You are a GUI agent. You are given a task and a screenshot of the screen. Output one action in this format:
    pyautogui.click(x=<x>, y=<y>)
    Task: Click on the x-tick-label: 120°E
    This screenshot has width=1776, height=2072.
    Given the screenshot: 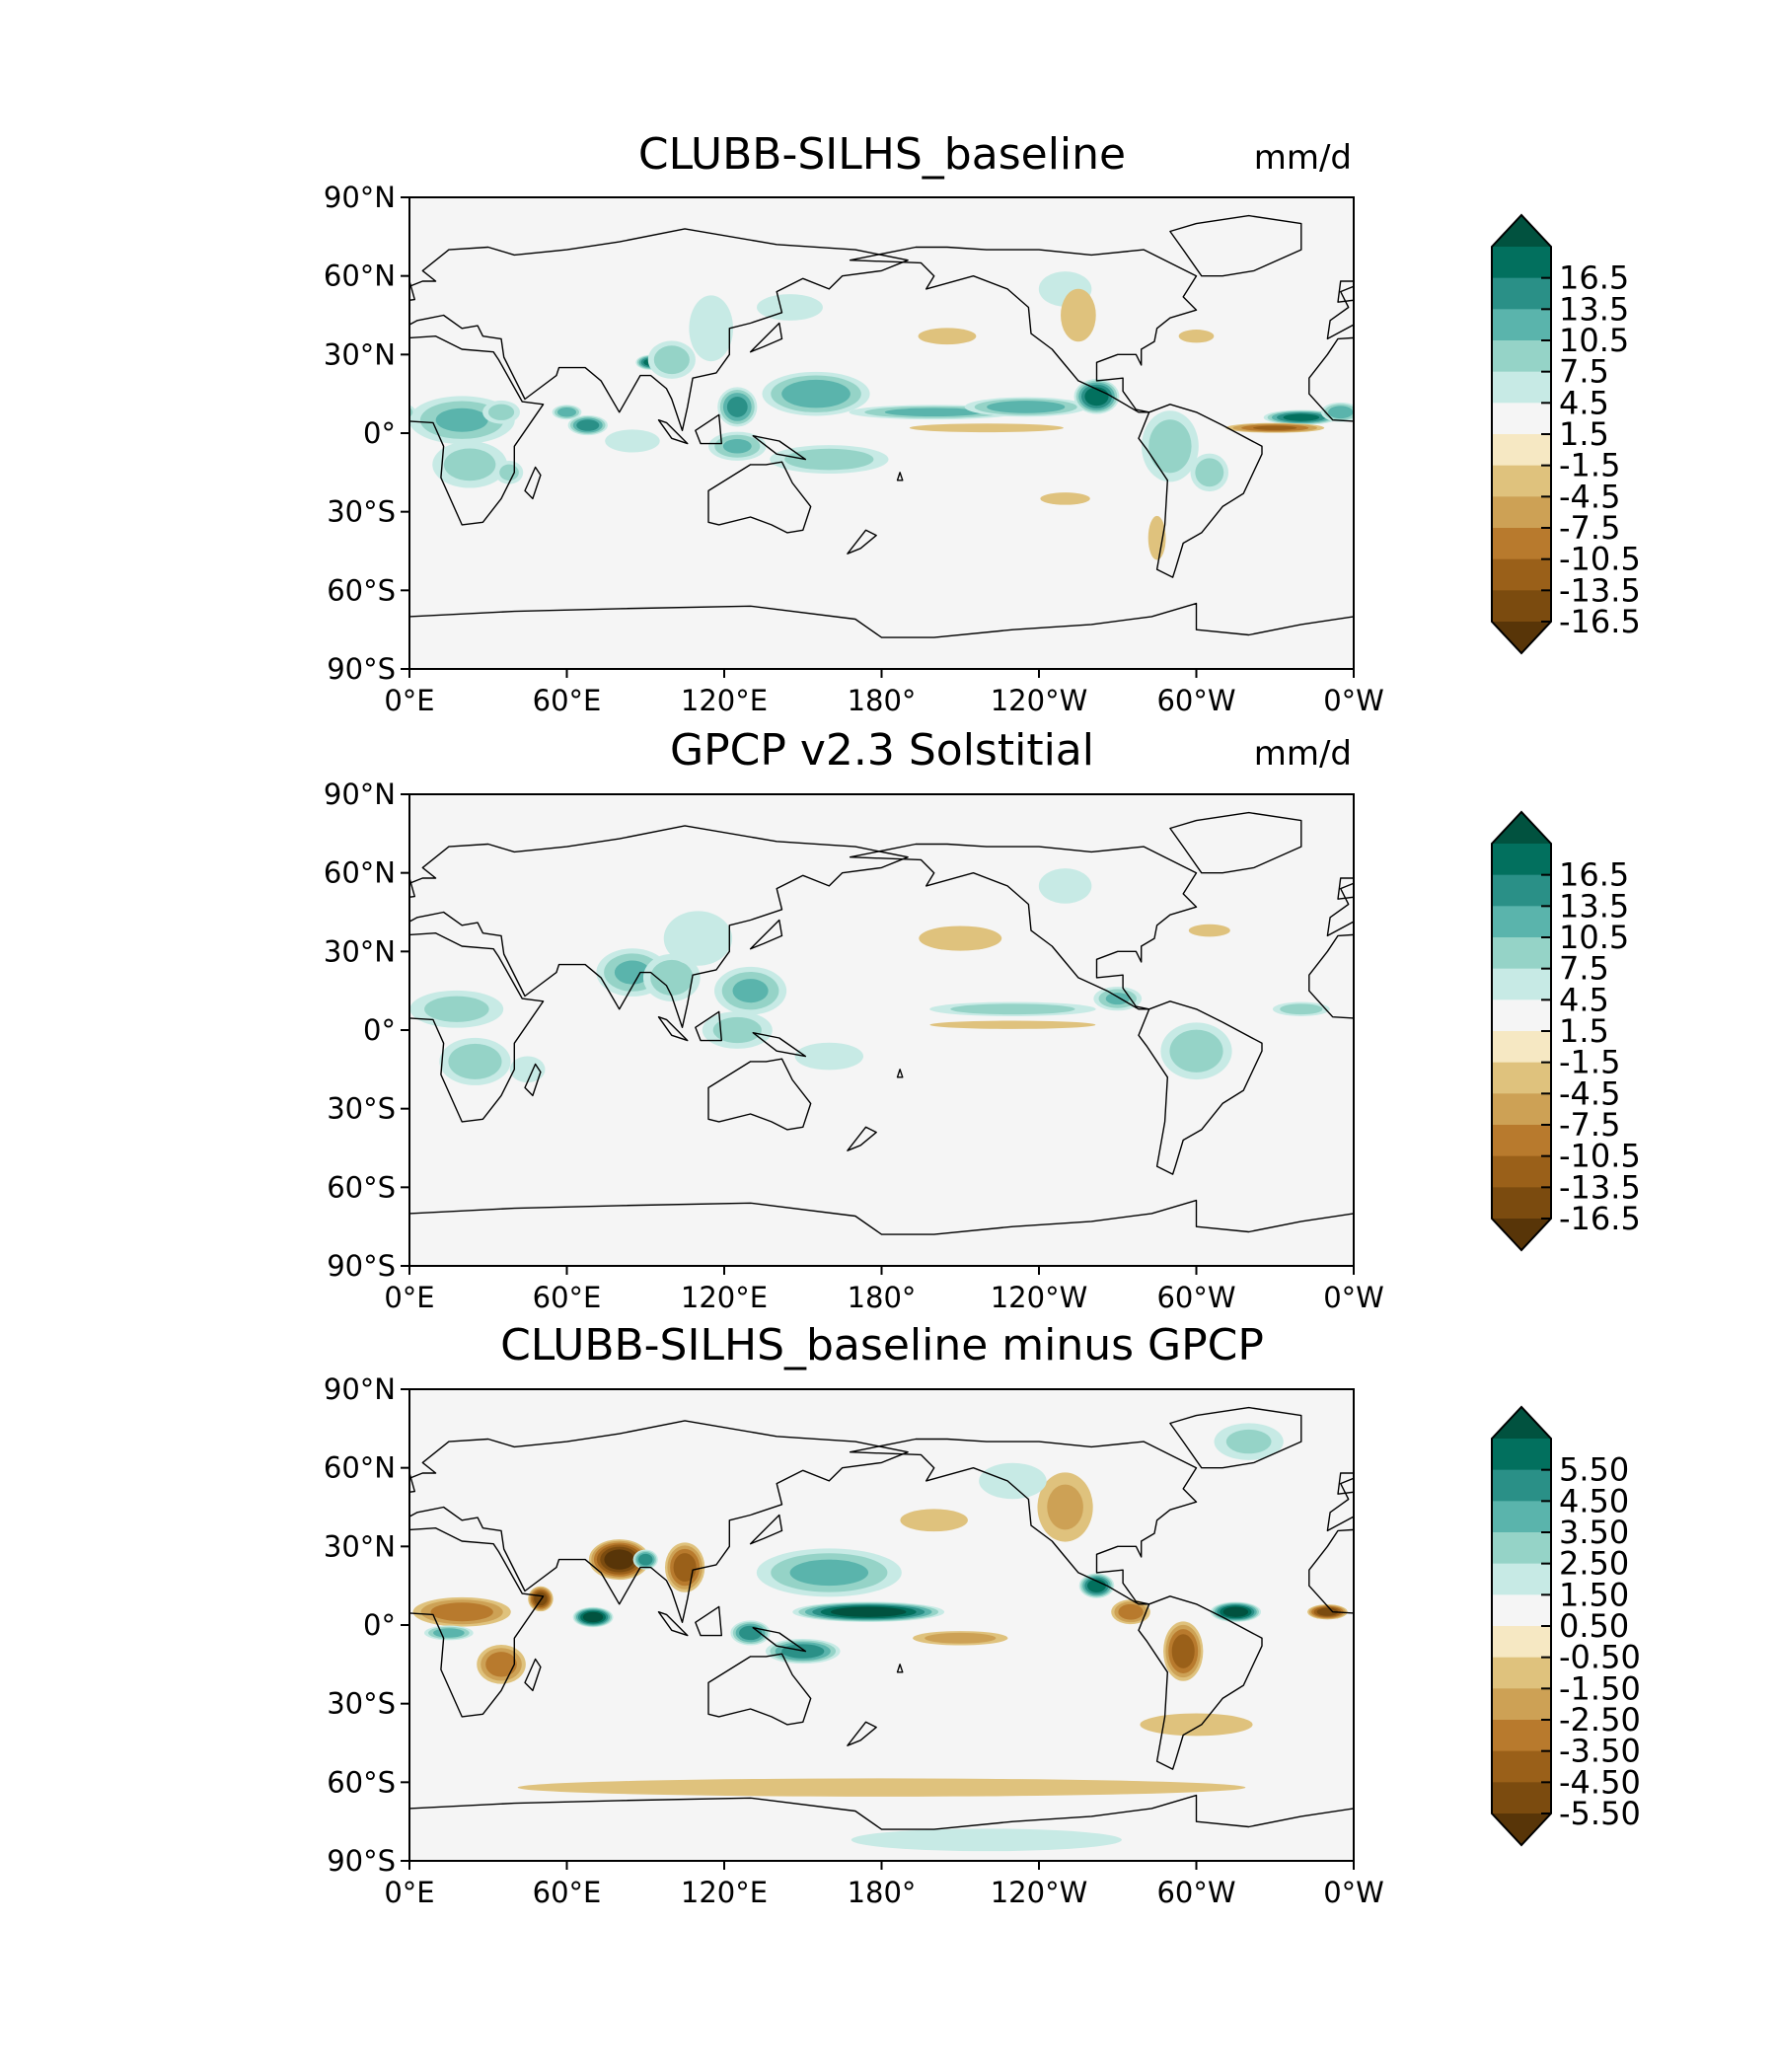 What is the action you would take?
    pyautogui.click(x=725, y=1298)
    